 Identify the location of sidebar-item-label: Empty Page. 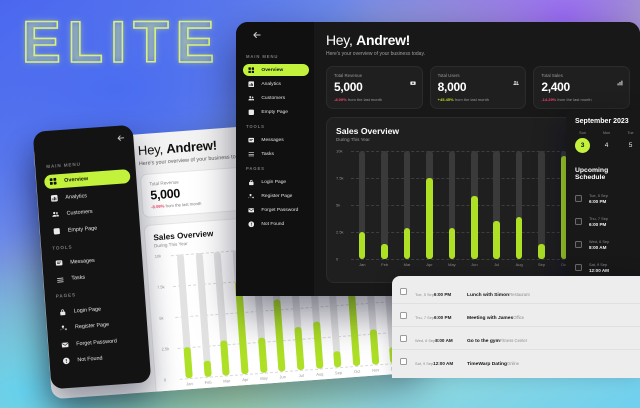
(275, 112).